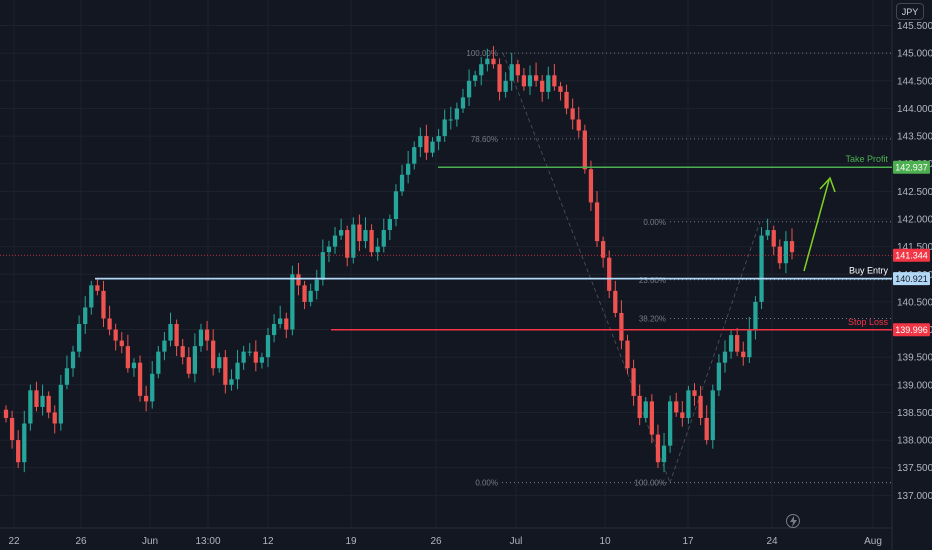 This screenshot has width=932, height=550. What do you see at coordinates (605, 541) in the screenshot?
I see `x-tick-label: 10` at bounding box center [605, 541].